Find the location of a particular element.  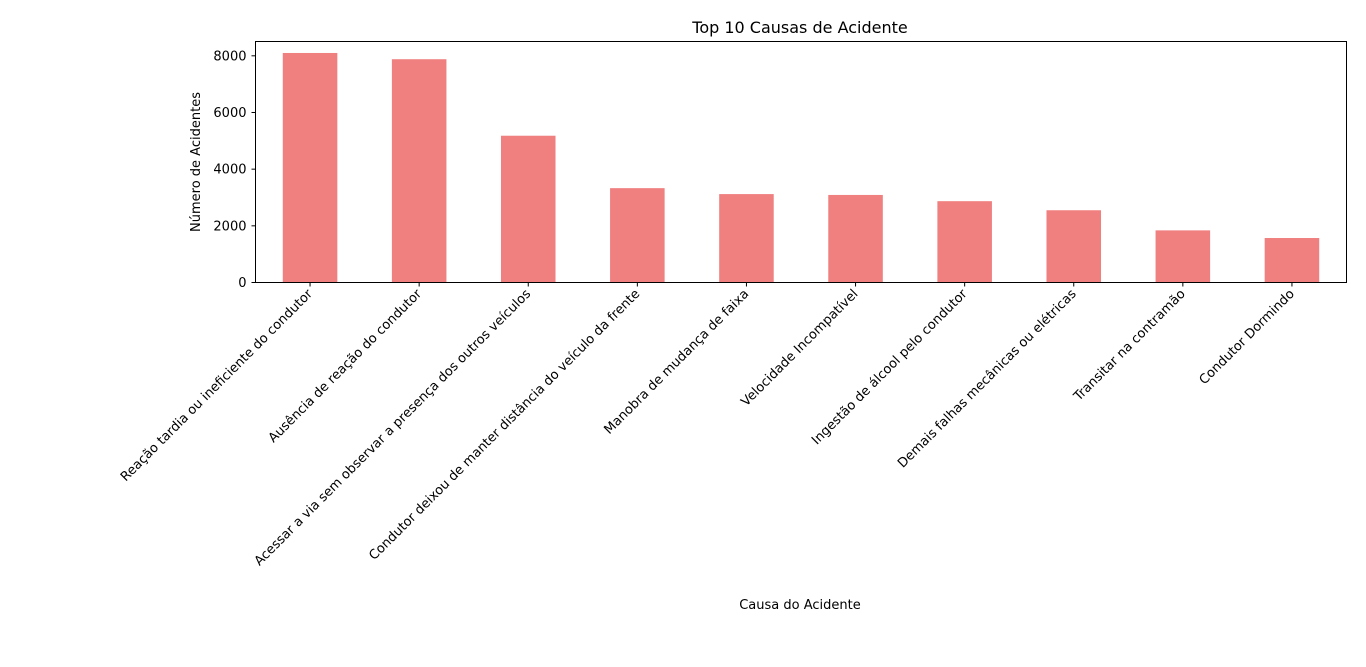

y-tick-label: 4000 is located at coordinates (229, 170).